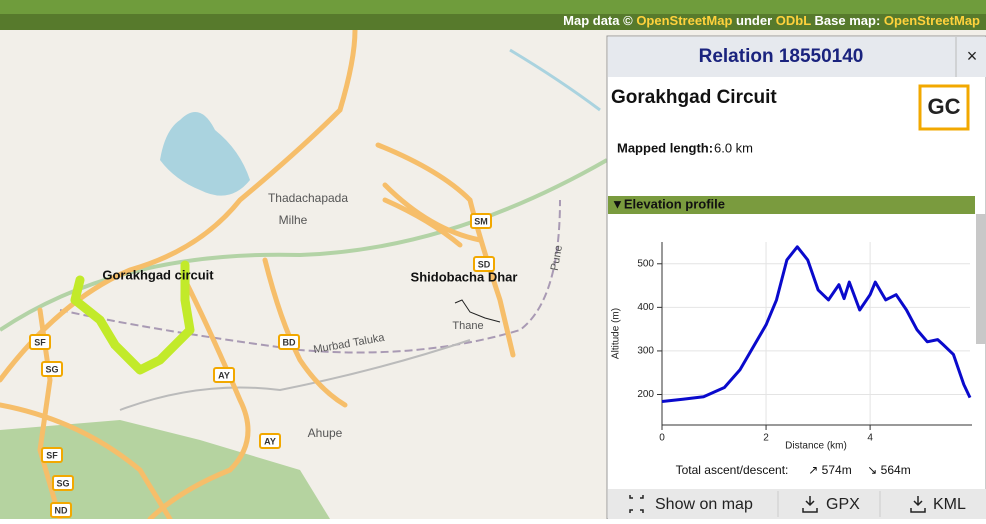 The width and height of the screenshot is (986, 524). Describe the element at coordinates (557, 257) in the screenshot. I see `place-label: Pune` at that location.